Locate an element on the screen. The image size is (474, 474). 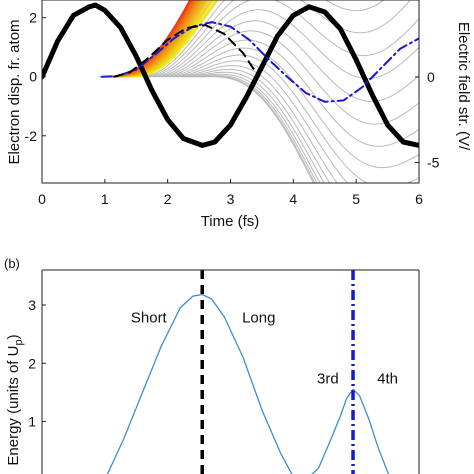
y2-tick-label: 0 is located at coordinates (431, 77).